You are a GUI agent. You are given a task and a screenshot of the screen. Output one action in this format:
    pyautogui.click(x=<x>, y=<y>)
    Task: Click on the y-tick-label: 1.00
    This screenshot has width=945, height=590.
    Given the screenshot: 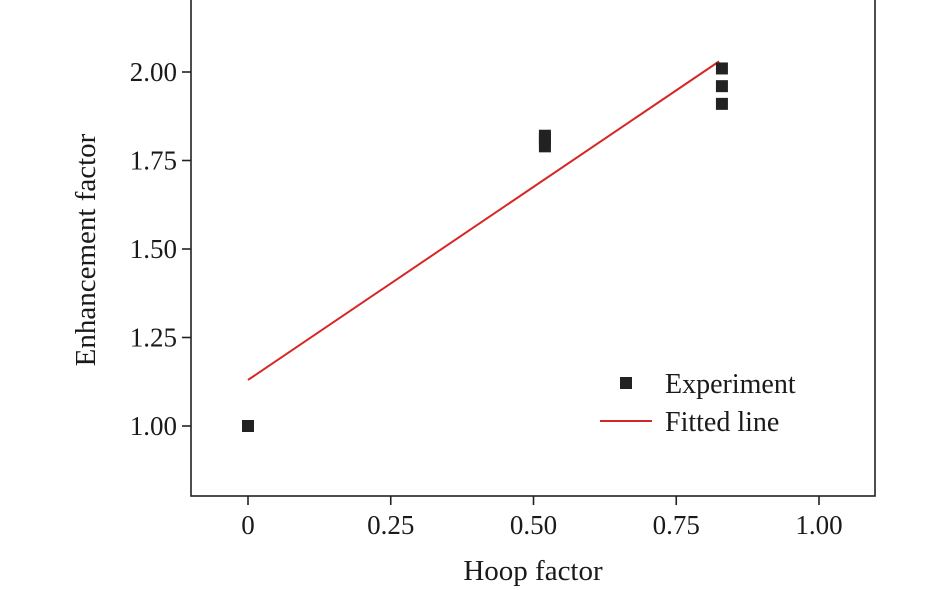 What is the action you would take?
    pyautogui.click(x=153, y=426)
    